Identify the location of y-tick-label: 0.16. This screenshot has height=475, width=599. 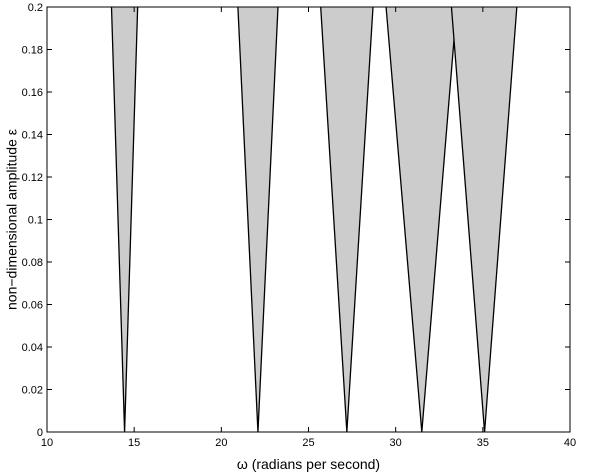
(32, 93).